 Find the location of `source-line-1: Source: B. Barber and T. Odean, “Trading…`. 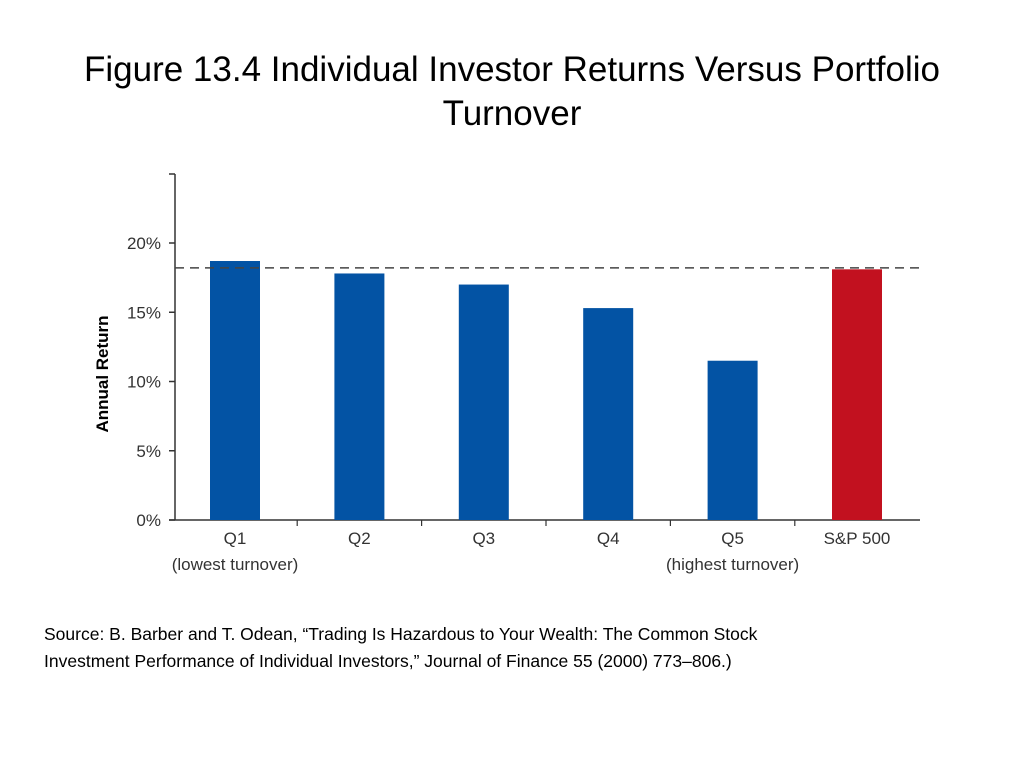

source-line-1: Source: B. Barber and T. Odean, “Trading… is located at coordinates (401, 634).